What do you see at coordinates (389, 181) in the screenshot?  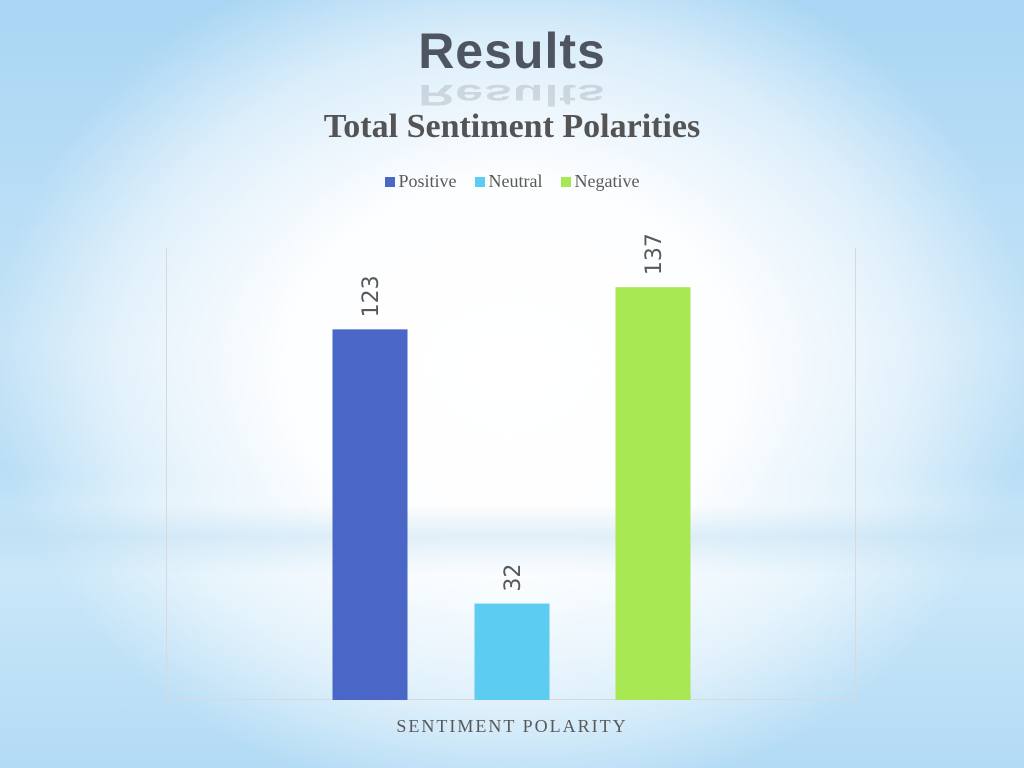 I see `legend-swatch-positive` at bounding box center [389, 181].